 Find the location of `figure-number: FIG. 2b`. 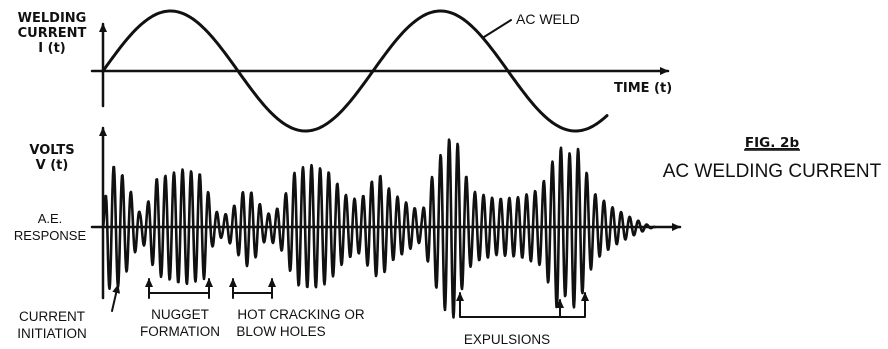

figure-number: FIG. 2b is located at coordinates (772, 143).